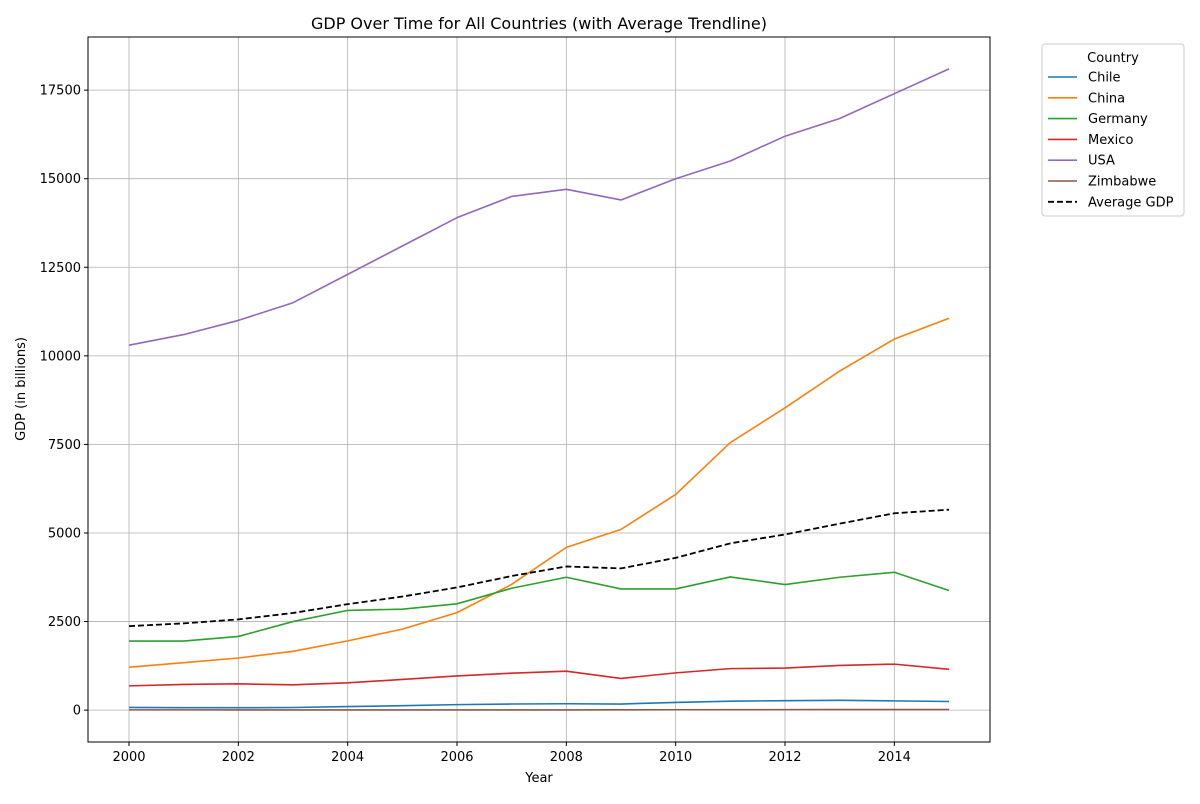  What do you see at coordinates (60, 91) in the screenshot?
I see `y-tick-label: 17500` at bounding box center [60, 91].